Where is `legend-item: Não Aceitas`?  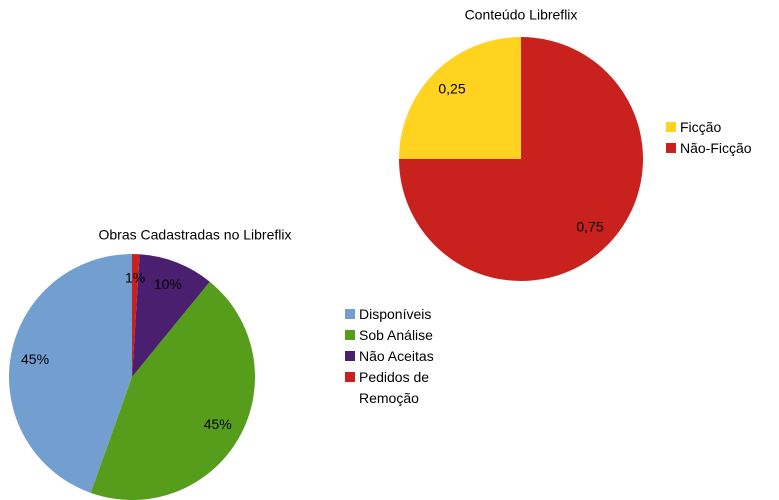 legend-item: Não Aceitas is located at coordinates (392, 356).